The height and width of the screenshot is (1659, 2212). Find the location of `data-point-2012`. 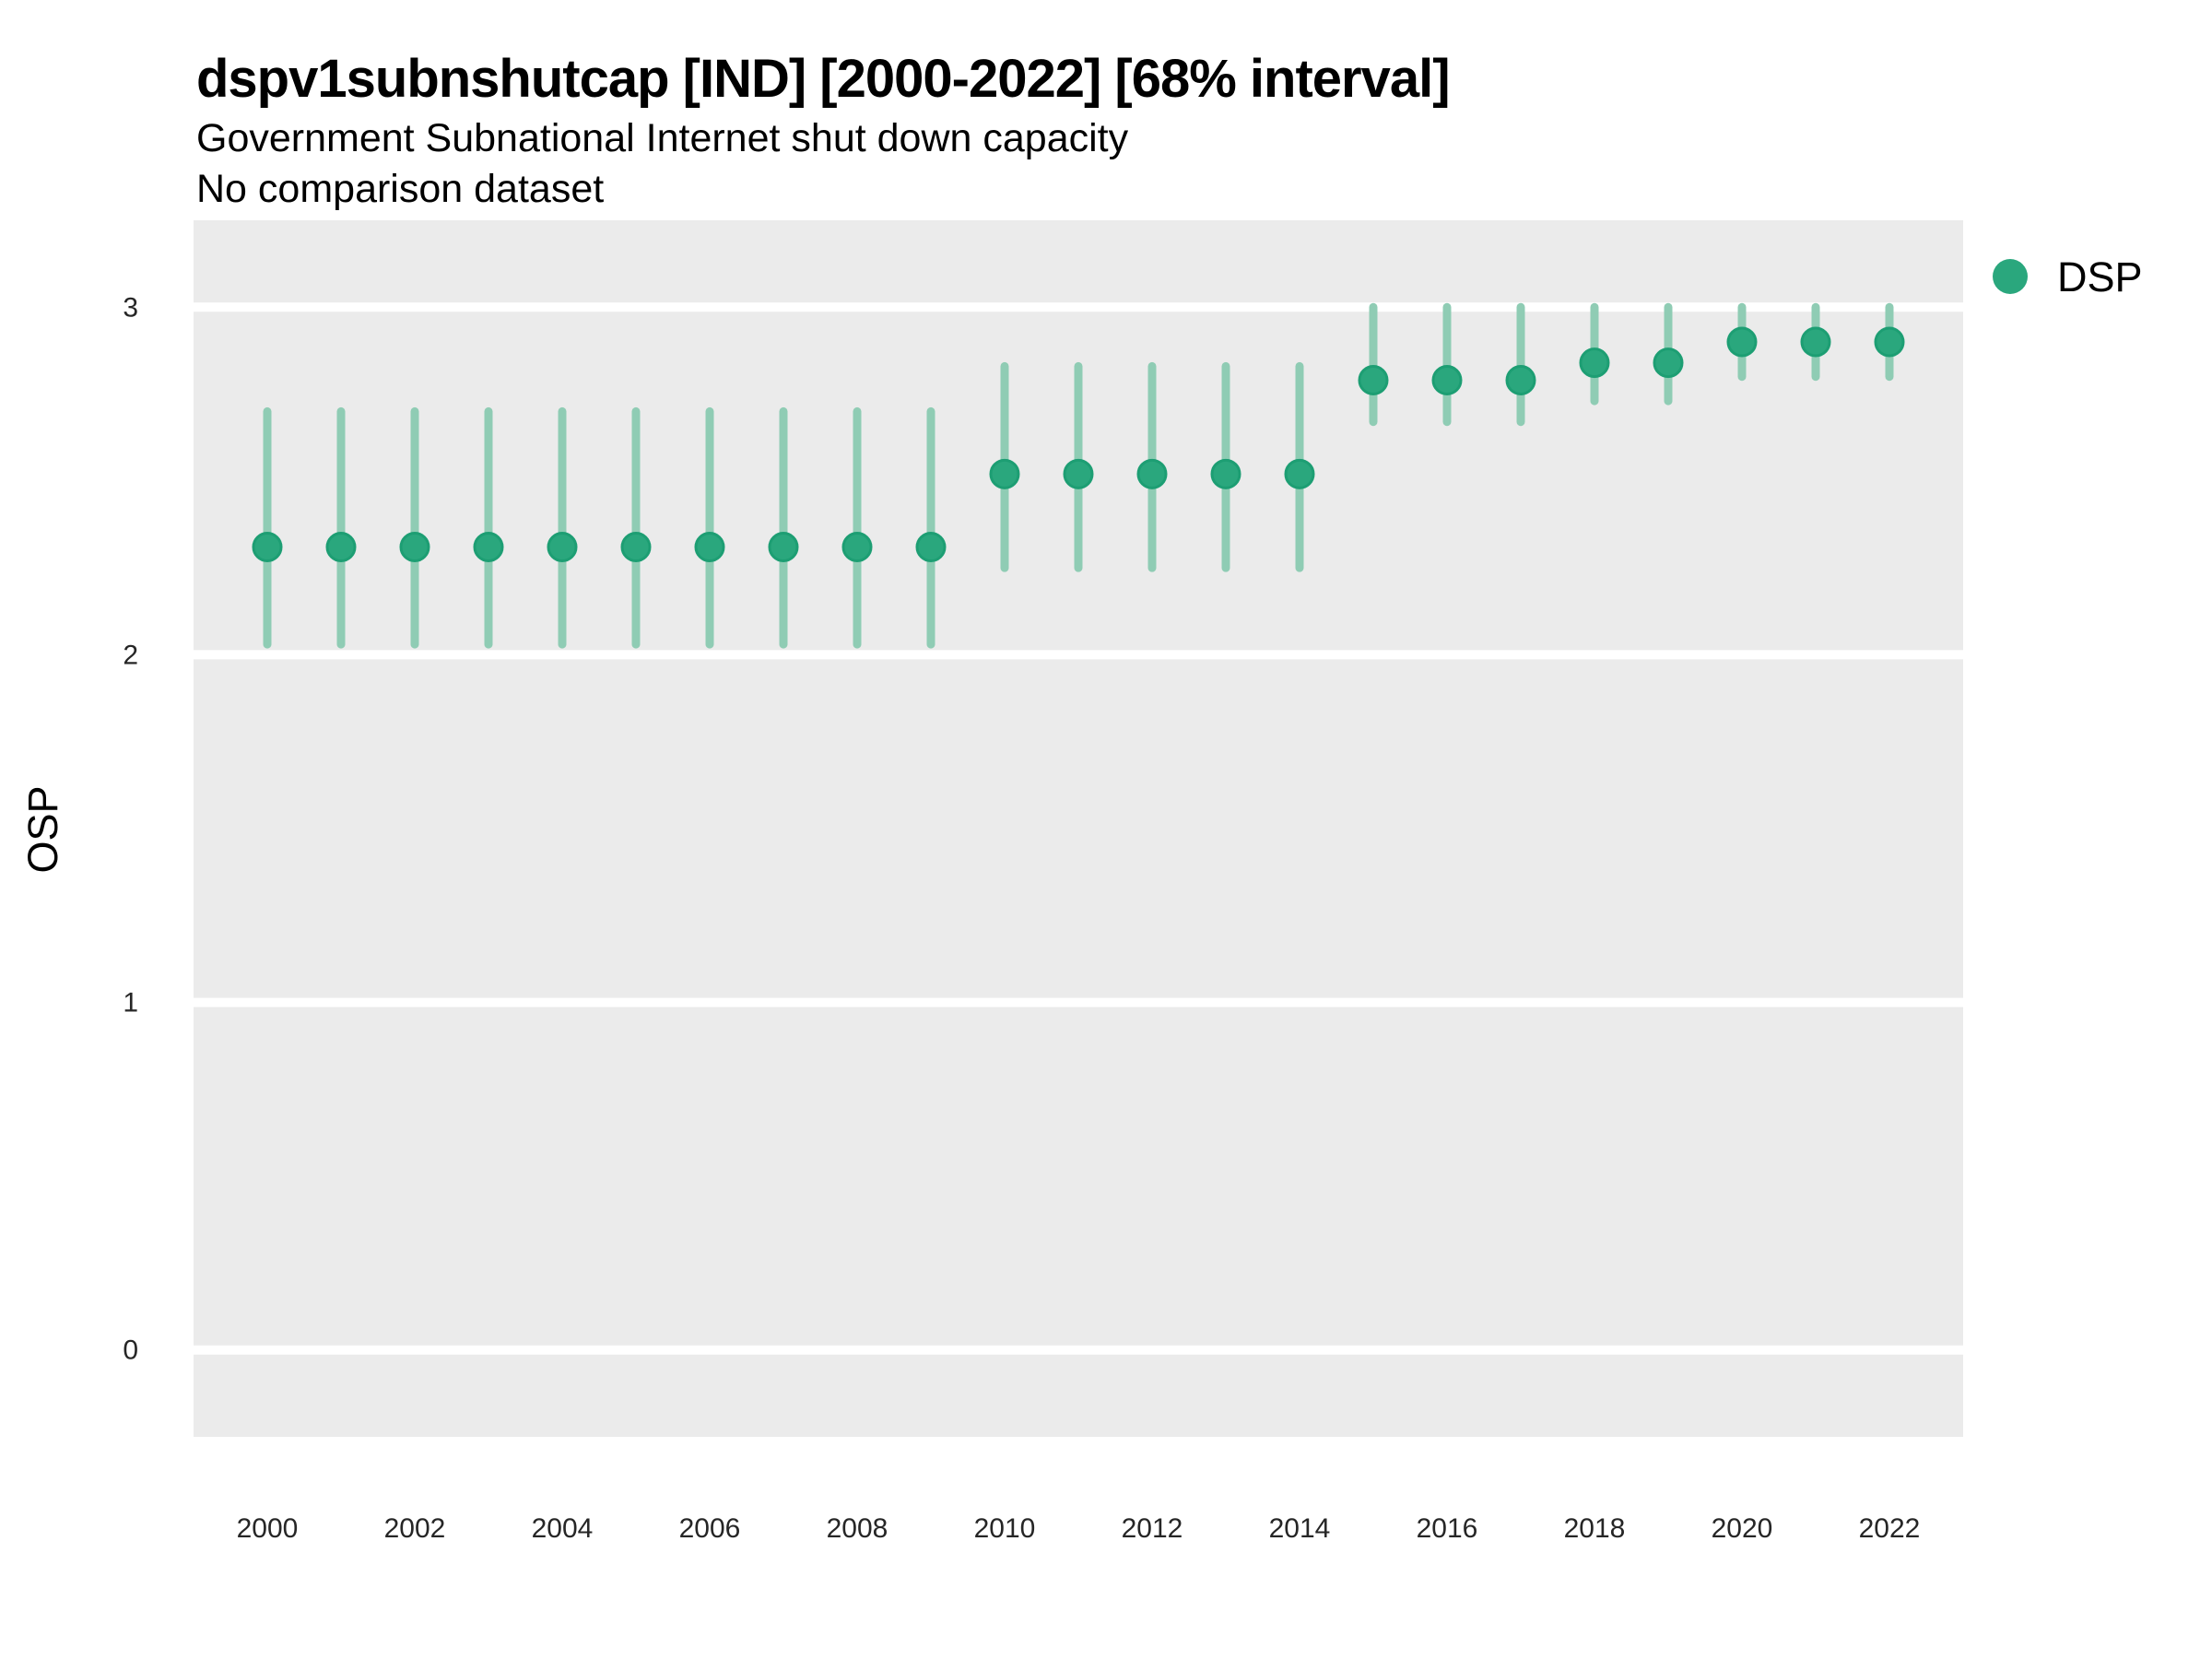

data-point-2012 is located at coordinates (1152, 473).